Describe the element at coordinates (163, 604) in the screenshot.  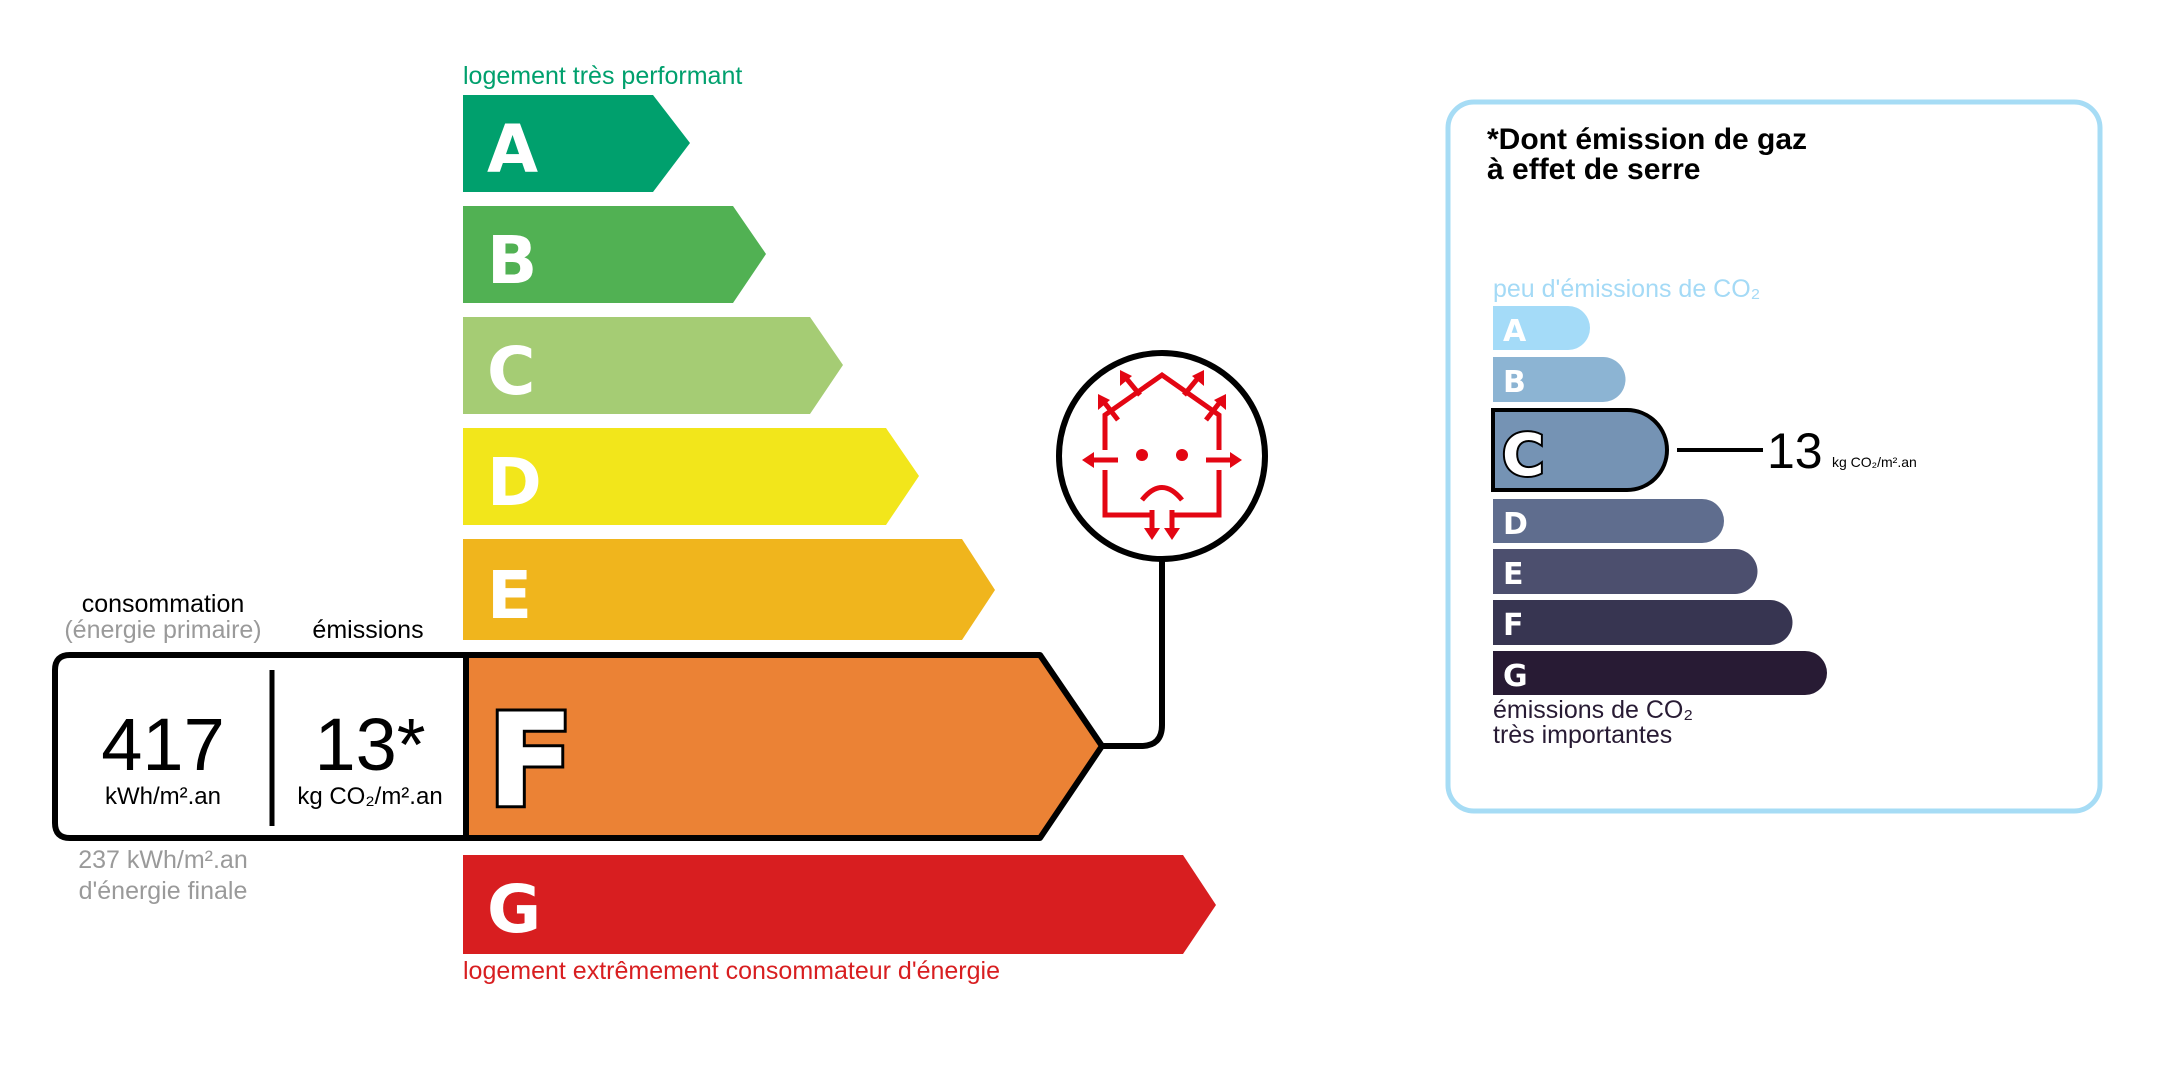
I see `consumption-label: consommation` at that location.